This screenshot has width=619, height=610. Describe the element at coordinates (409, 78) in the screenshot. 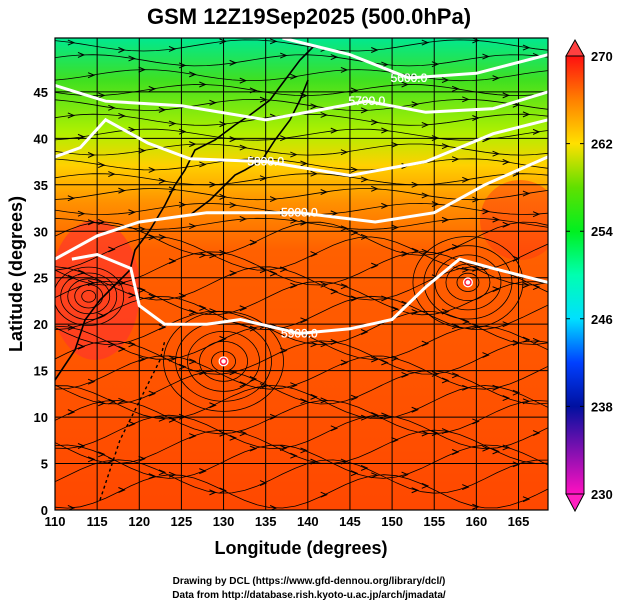

I see `contour-label: 5600.0` at that location.